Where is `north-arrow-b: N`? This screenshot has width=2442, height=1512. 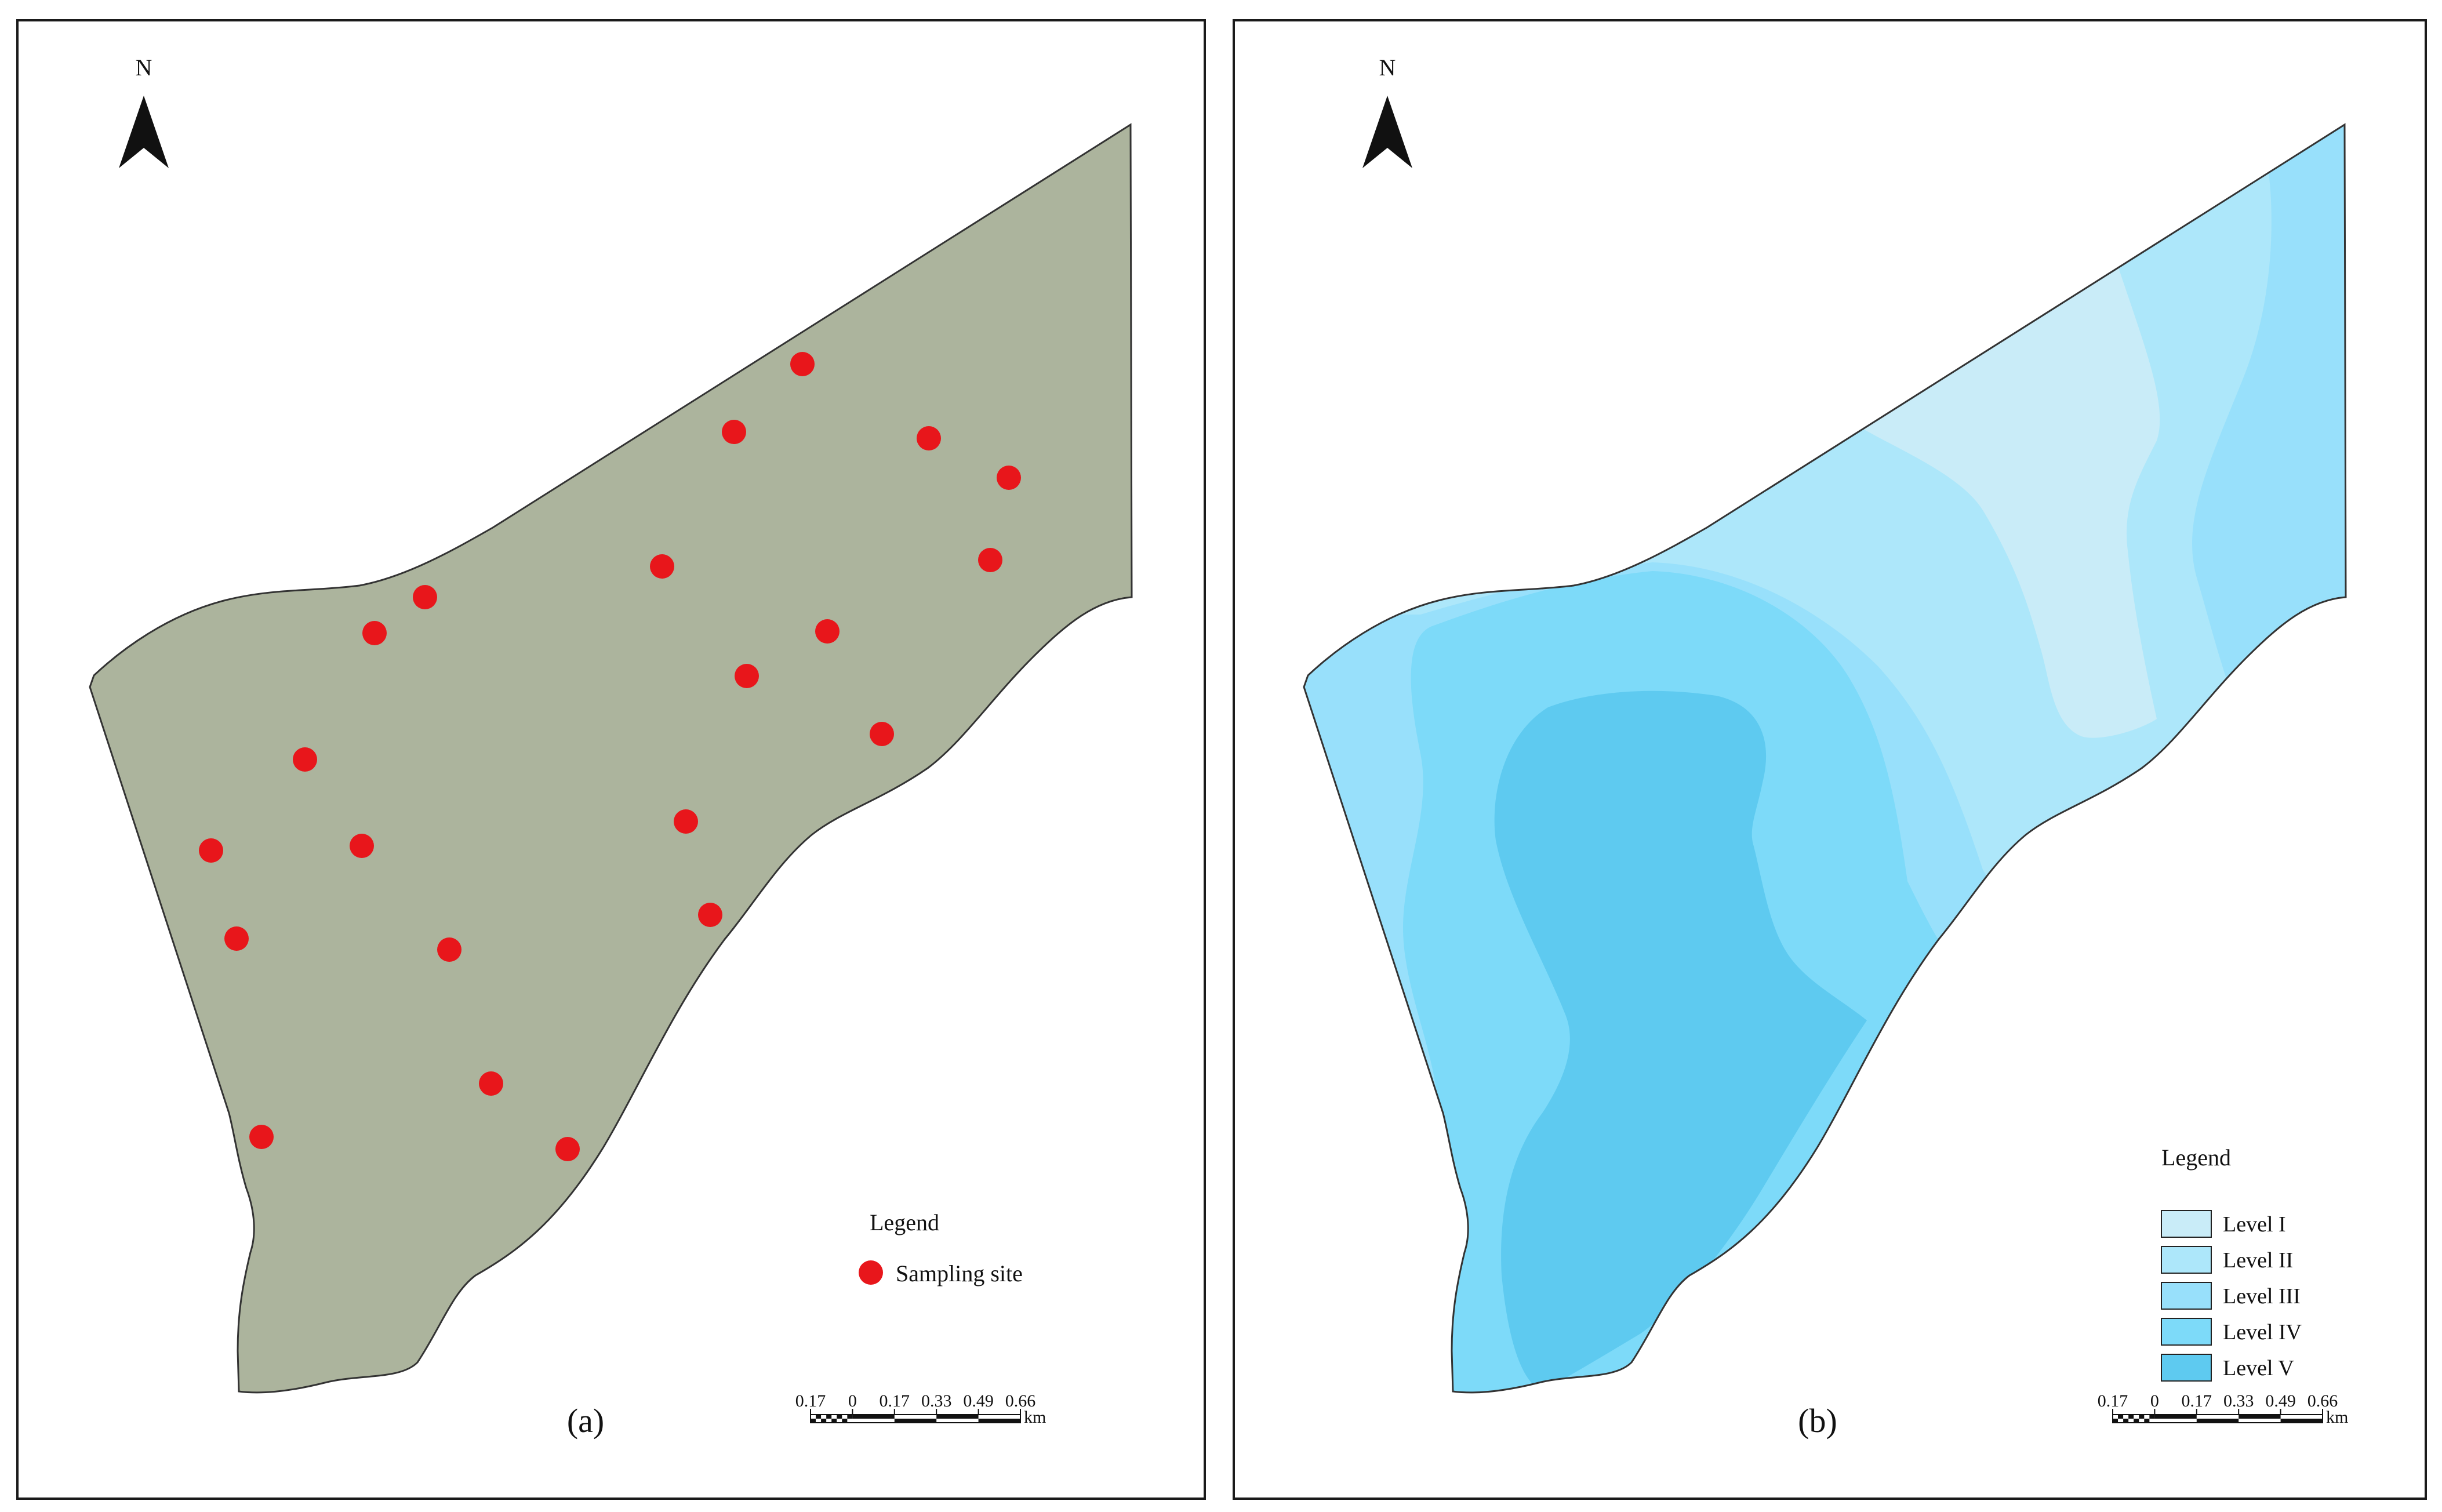
north-arrow-b: N is located at coordinates (1387, 111).